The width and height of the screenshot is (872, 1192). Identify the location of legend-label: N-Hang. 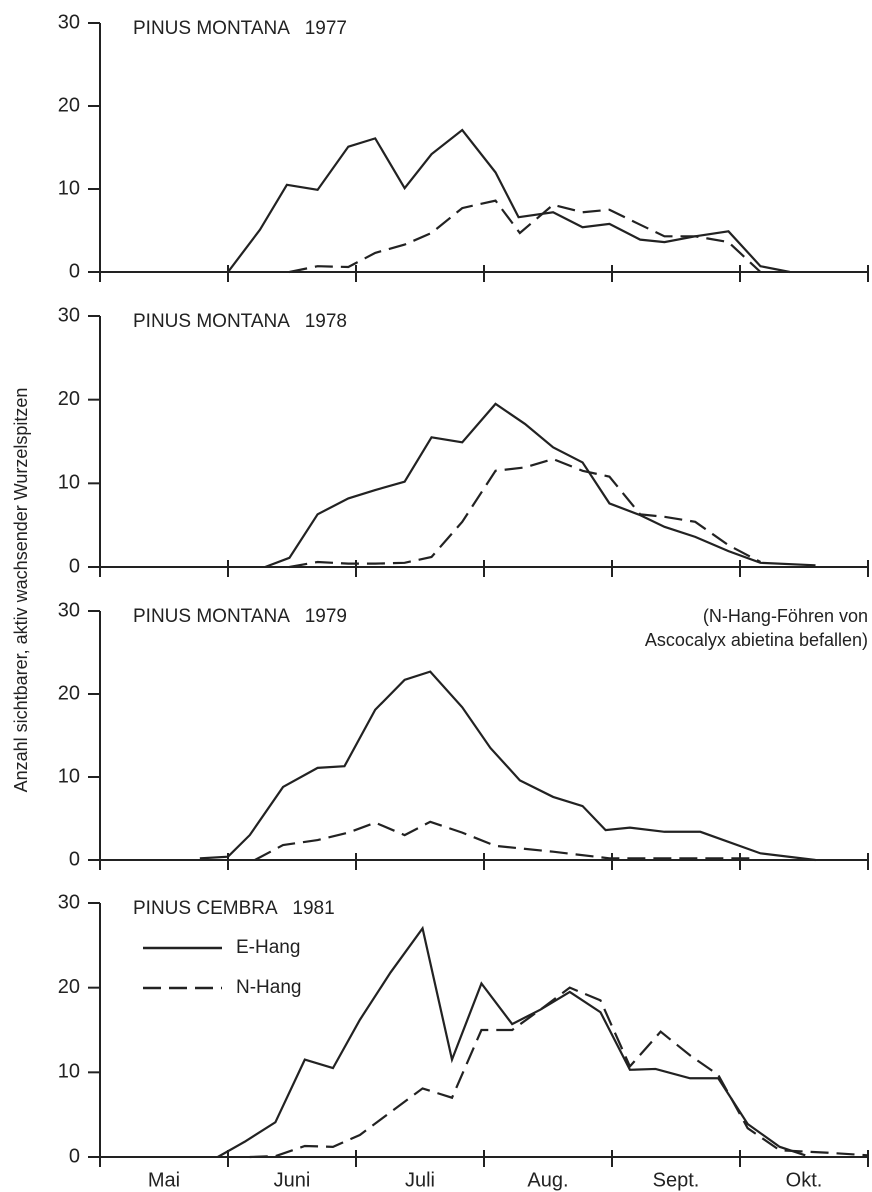
(268, 987).